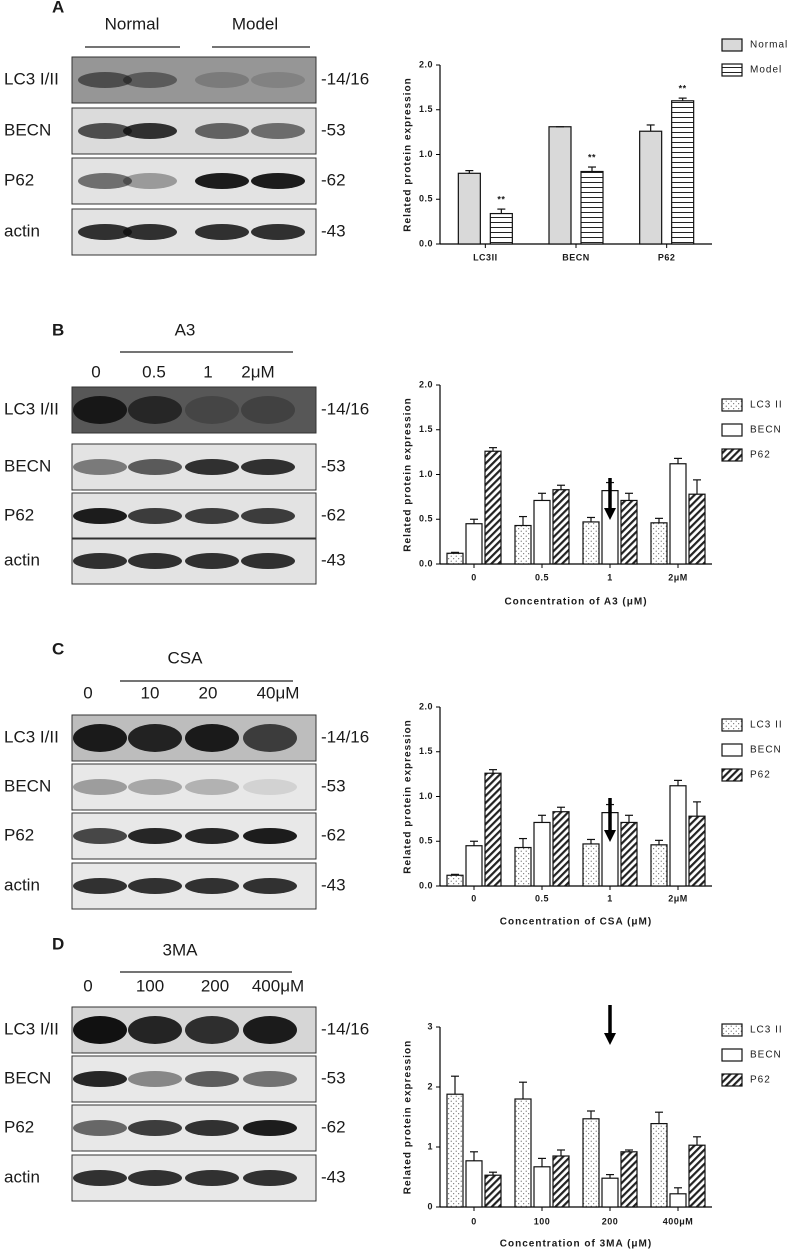 This screenshot has height=1256, width=797. I want to click on lane-label: 10, so click(150, 692).